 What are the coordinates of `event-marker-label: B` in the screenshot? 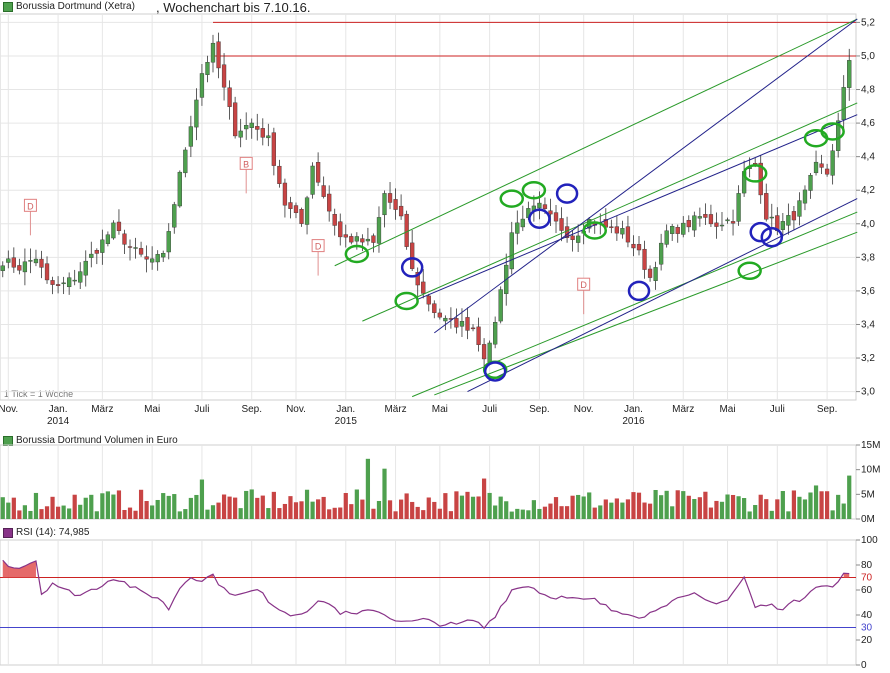 It's located at (246, 164).